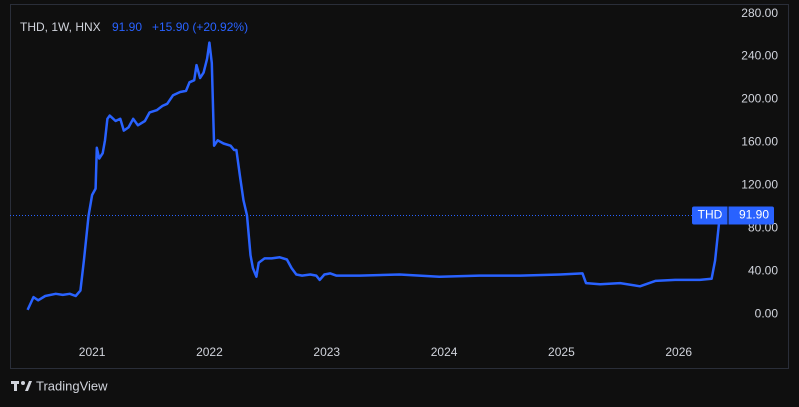  What do you see at coordinates (759, 142) in the screenshot?
I see `y-tick-label: 160.00` at bounding box center [759, 142].